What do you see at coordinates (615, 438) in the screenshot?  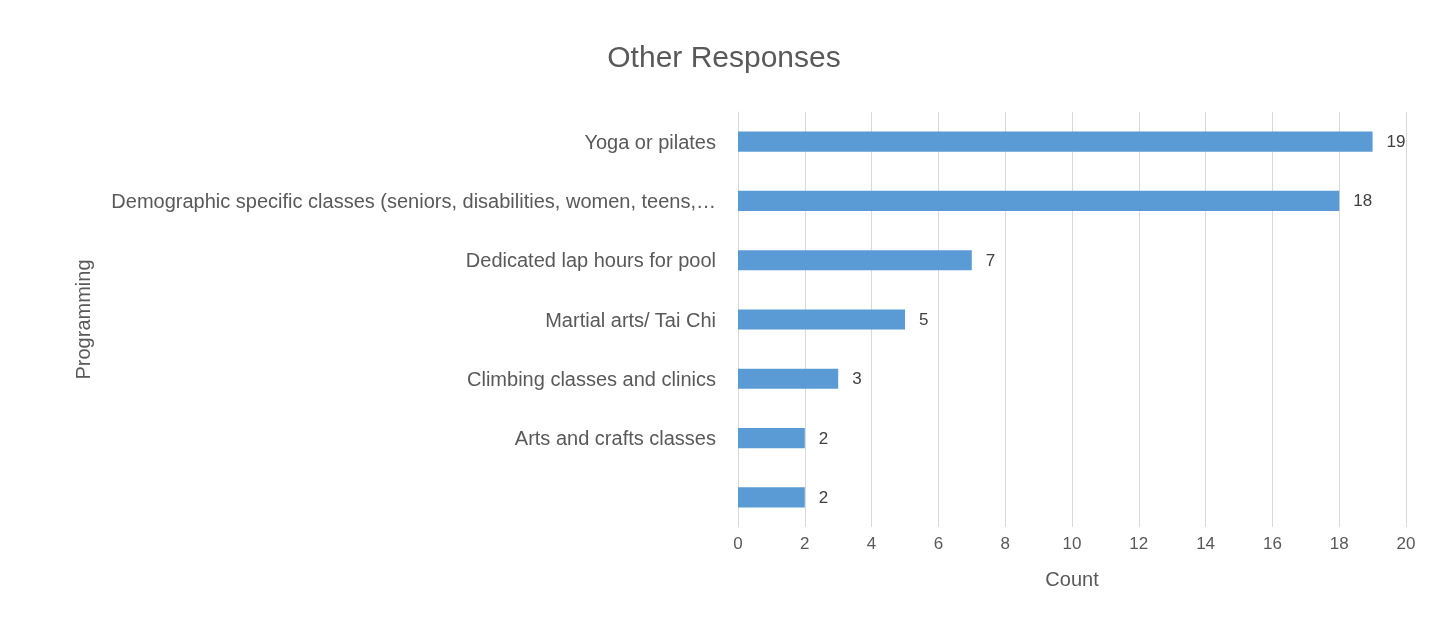 I see `y-tick-label: Arts and crafts classes` at bounding box center [615, 438].